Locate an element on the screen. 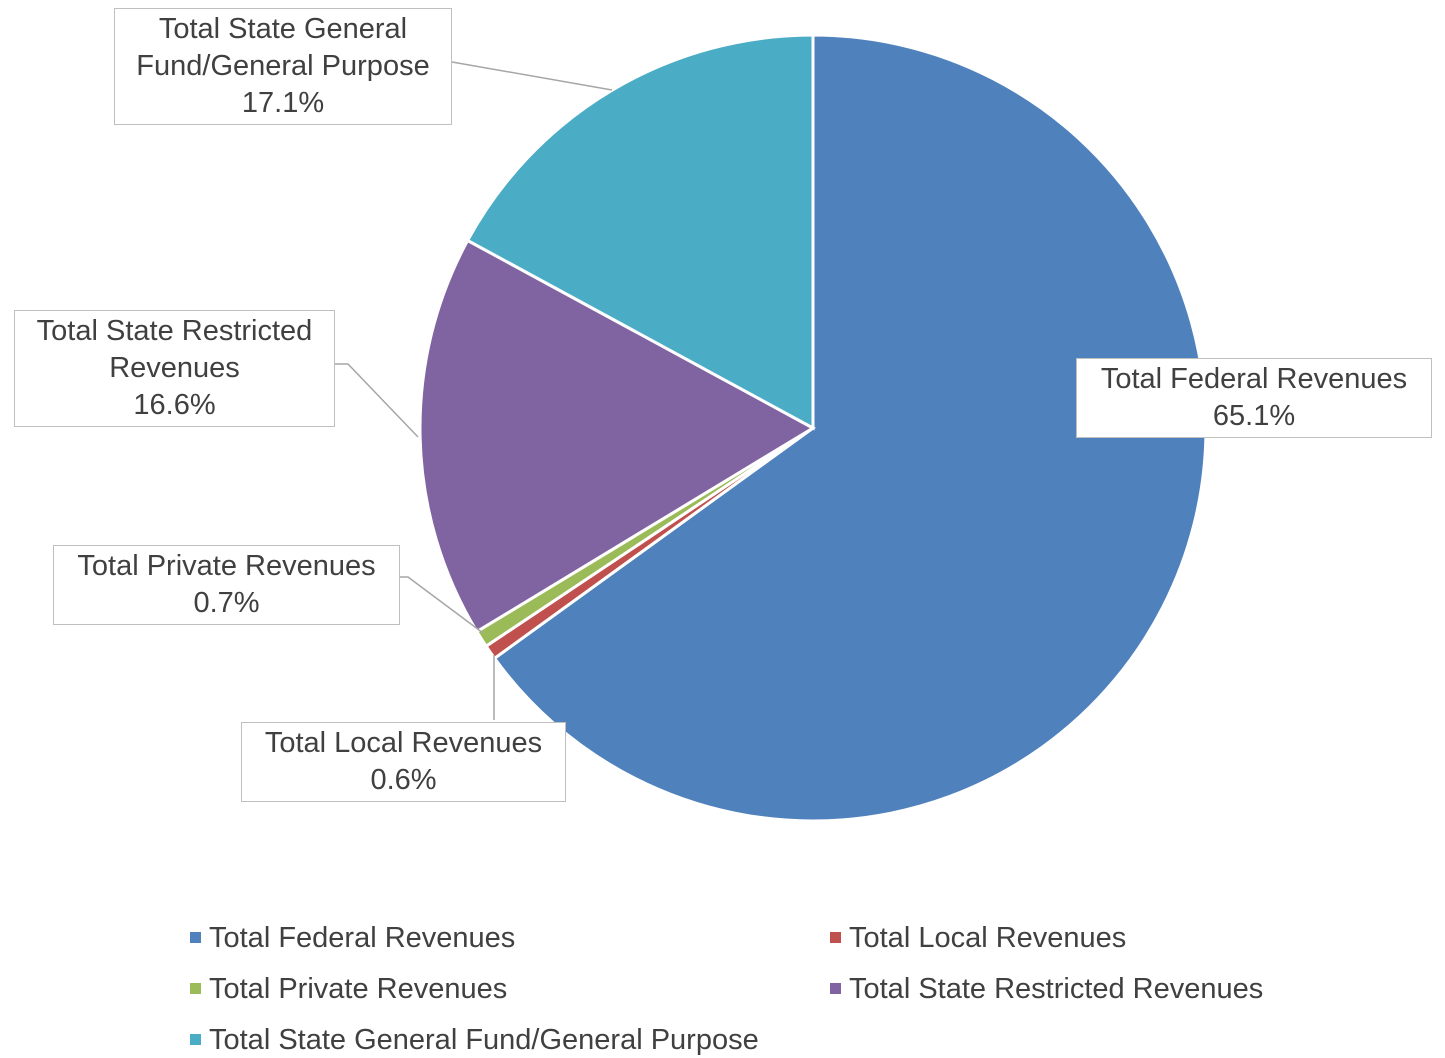 This screenshot has width=1445, height=1058. label-category: Total Private Revenues is located at coordinates (226, 566).